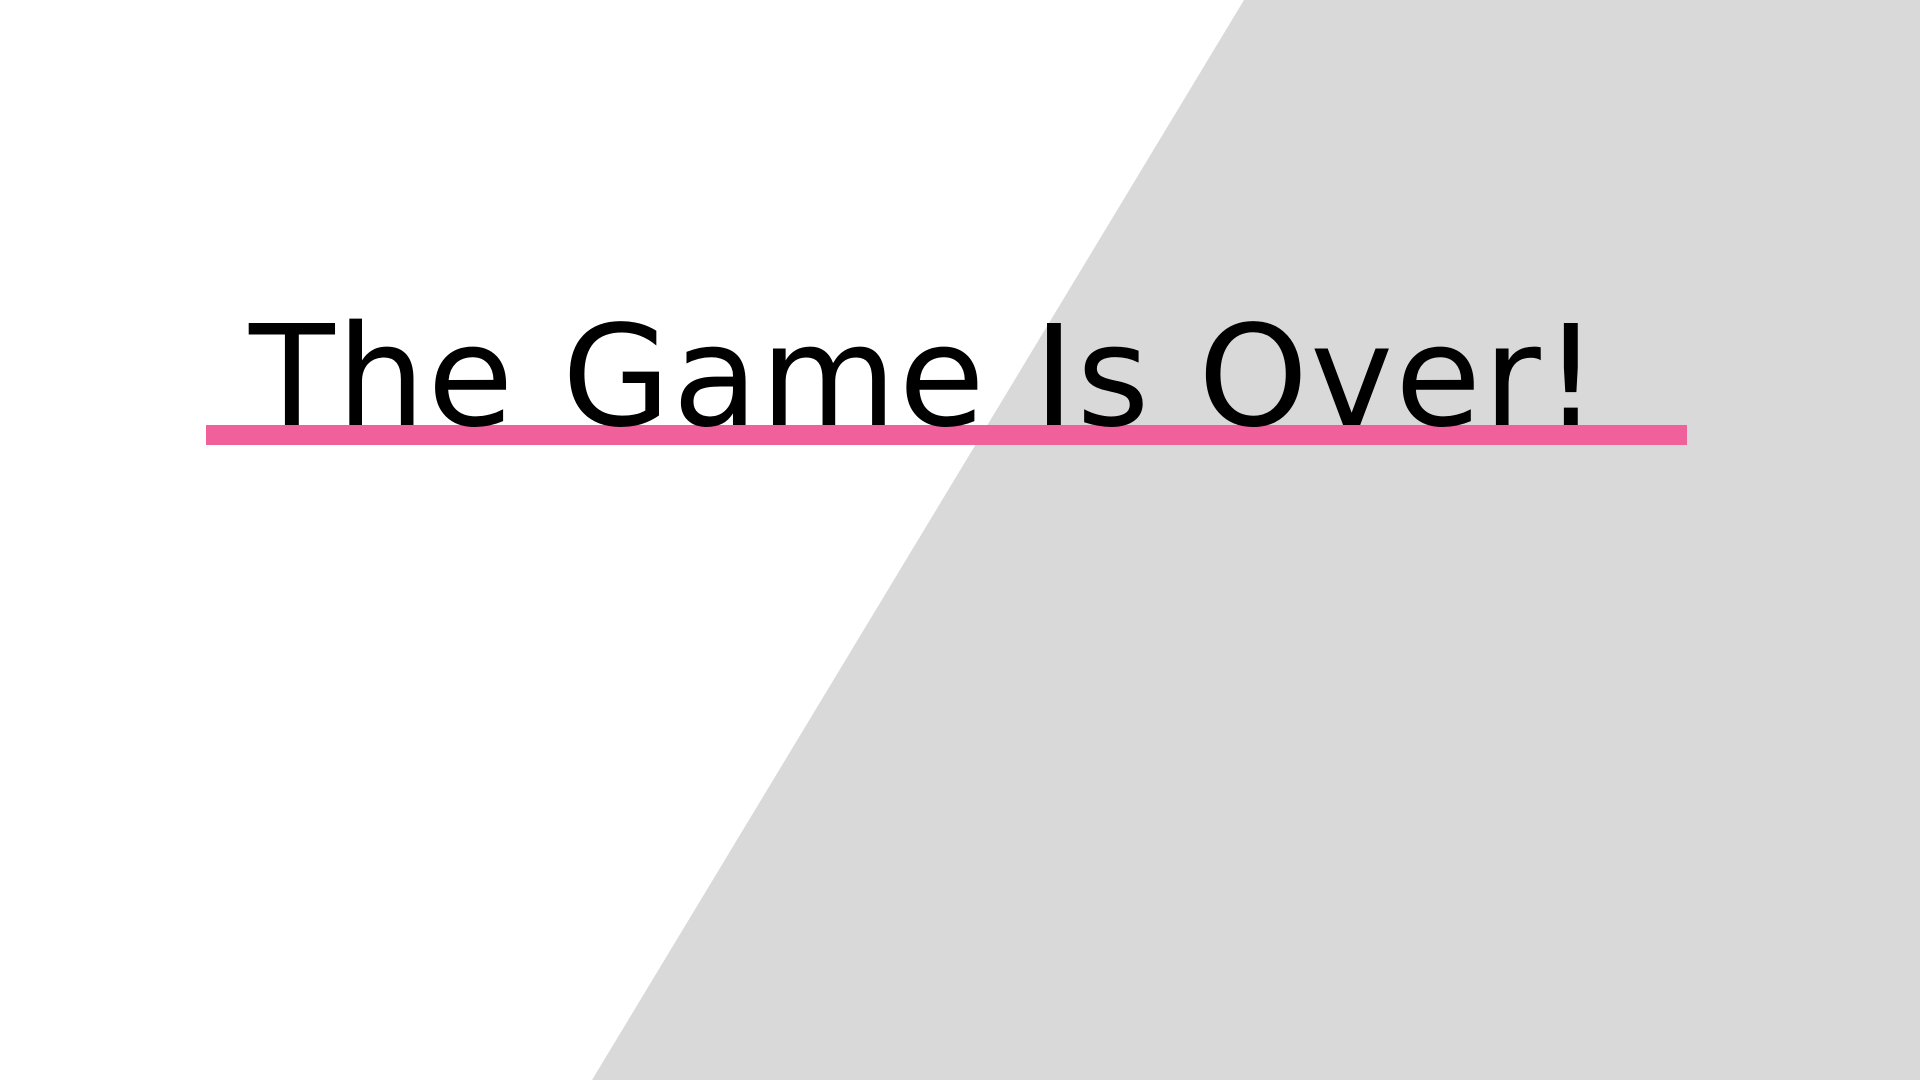  I want to click on game-over-title-text: The Game Is Over!, so click(925, 377).